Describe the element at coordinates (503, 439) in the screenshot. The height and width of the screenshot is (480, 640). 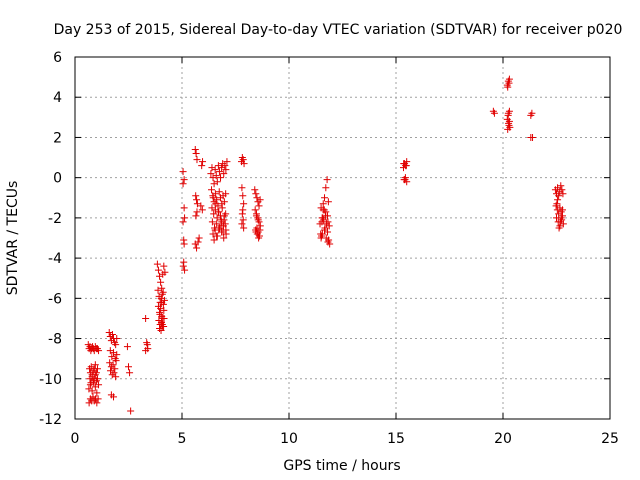
I see `x-tick-label: 20` at that location.